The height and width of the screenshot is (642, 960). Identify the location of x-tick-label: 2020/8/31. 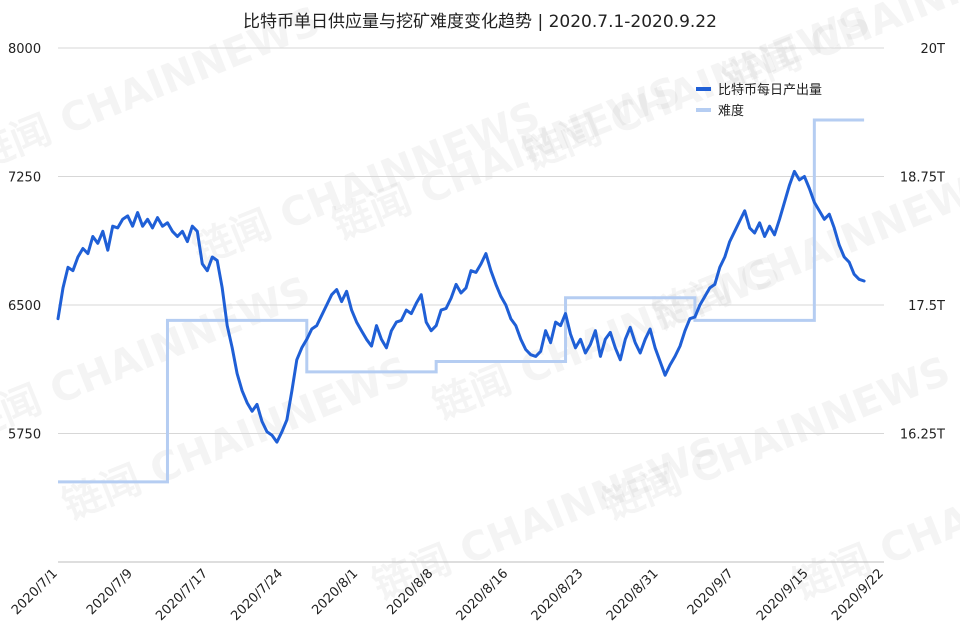
(633, 595).